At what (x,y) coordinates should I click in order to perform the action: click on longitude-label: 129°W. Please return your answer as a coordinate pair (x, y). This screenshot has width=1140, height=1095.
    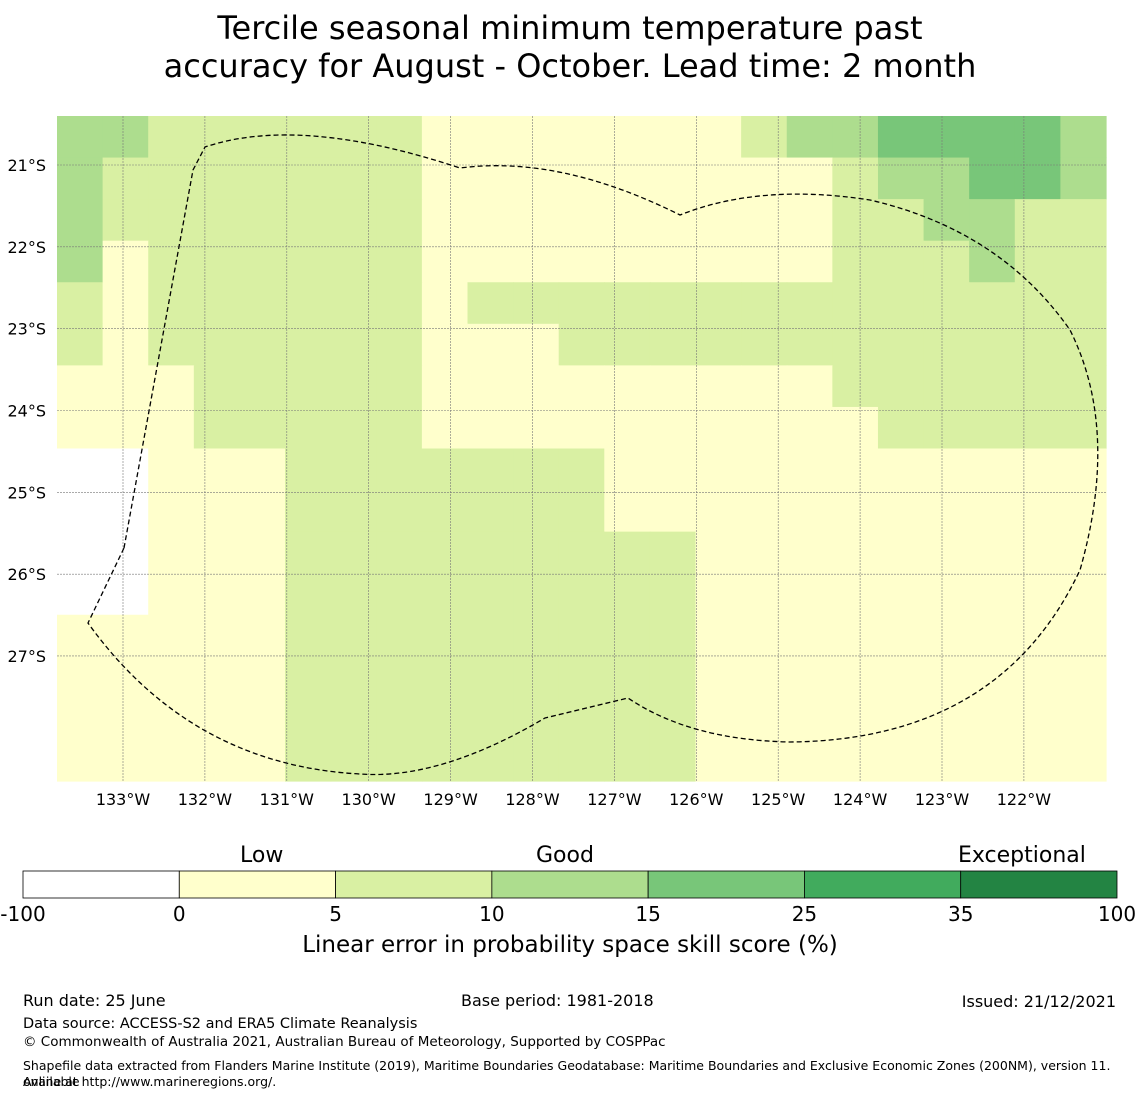
    Looking at the image, I should click on (450, 799).